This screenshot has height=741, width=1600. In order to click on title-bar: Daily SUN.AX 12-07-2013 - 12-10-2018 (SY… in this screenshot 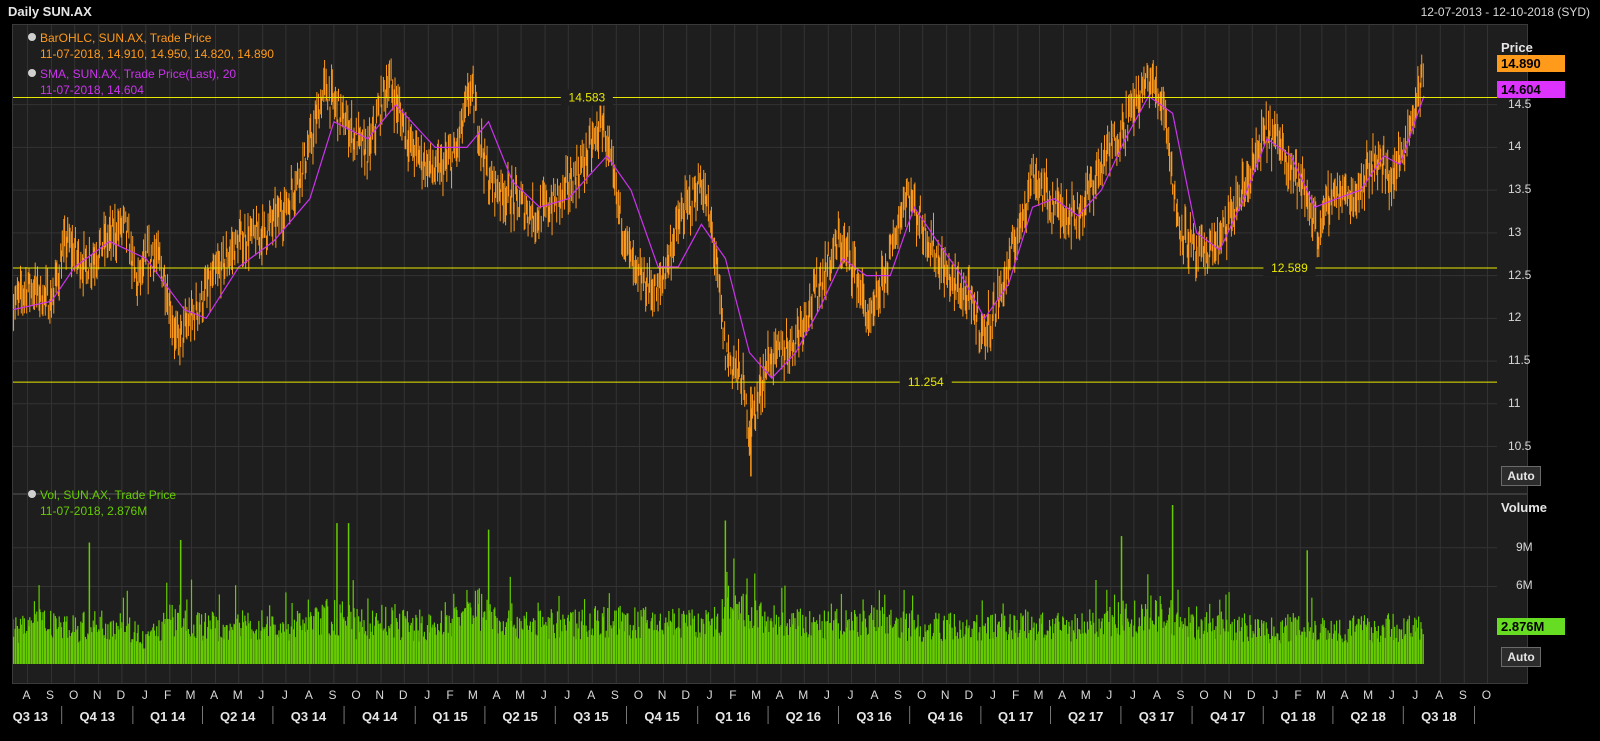, I will do `click(800, 12)`.